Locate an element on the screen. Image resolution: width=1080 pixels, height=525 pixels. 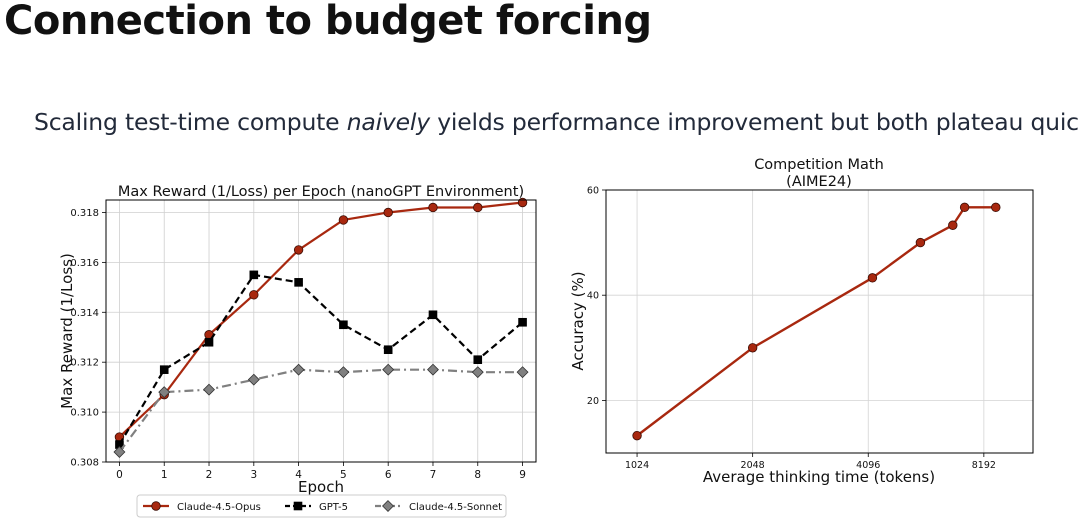
y-tick-label: 0.318 is located at coordinates (84, 213).